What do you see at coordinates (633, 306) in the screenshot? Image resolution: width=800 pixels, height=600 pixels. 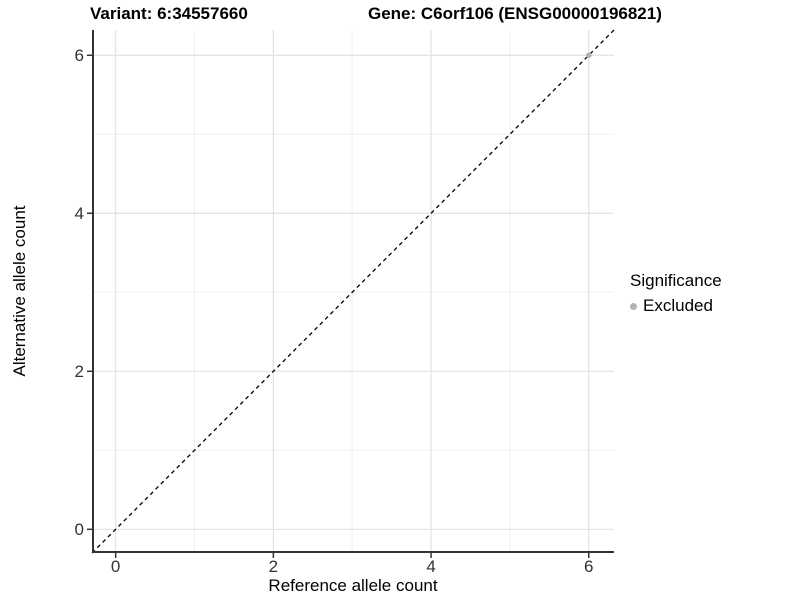 I see `excluded-point-icon` at bounding box center [633, 306].